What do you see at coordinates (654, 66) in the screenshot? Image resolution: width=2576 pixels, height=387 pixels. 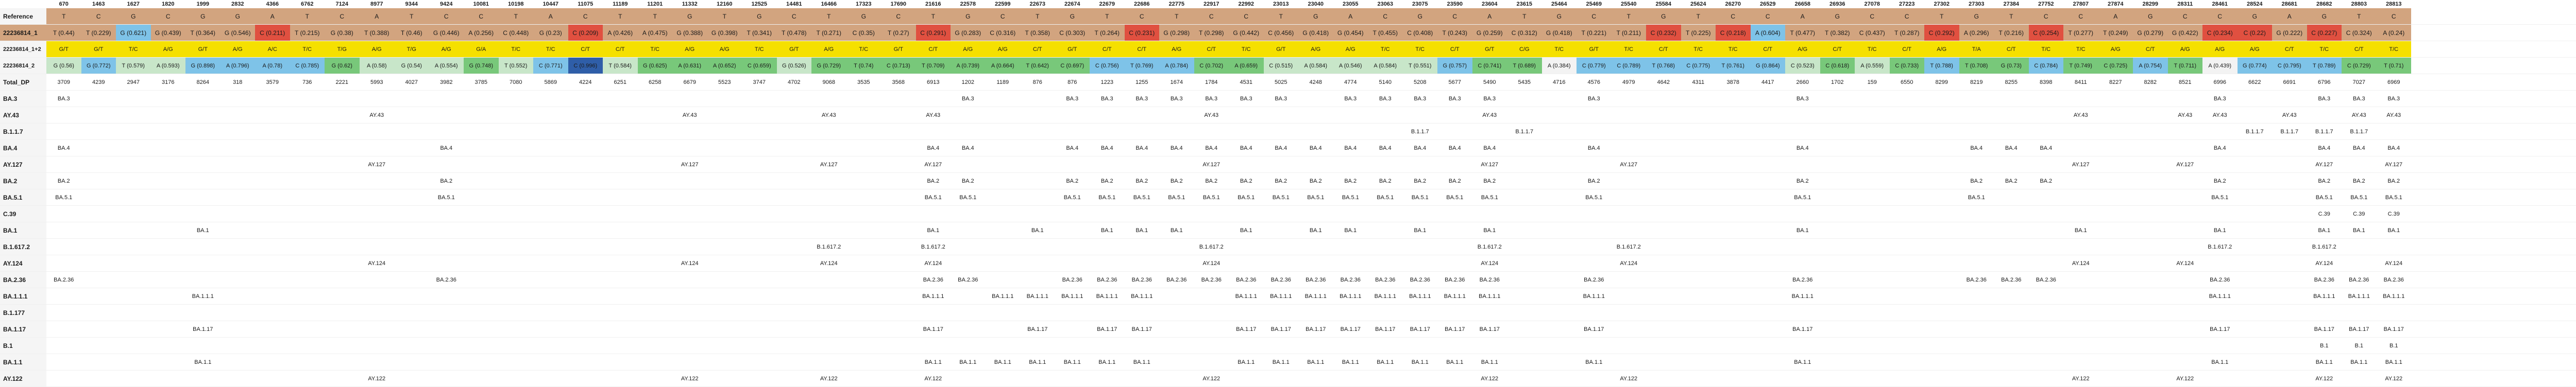 I see `grid-cell: G (0.625)` at bounding box center [654, 66].